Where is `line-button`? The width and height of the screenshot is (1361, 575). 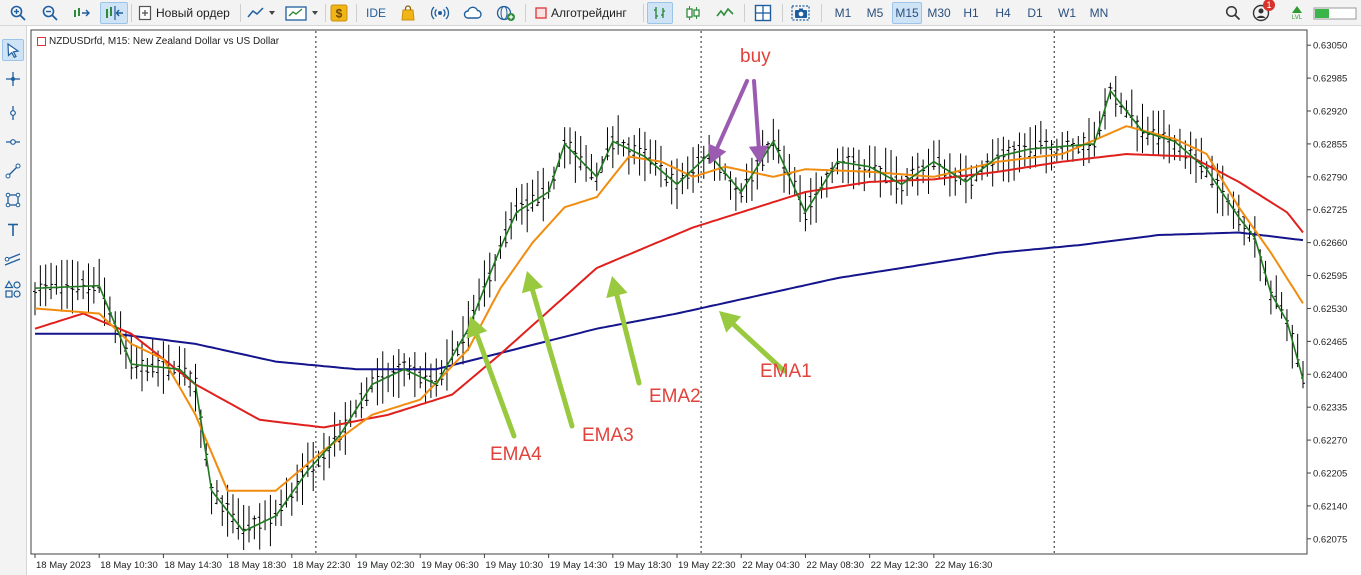 line-button is located at coordinates (725, 13).